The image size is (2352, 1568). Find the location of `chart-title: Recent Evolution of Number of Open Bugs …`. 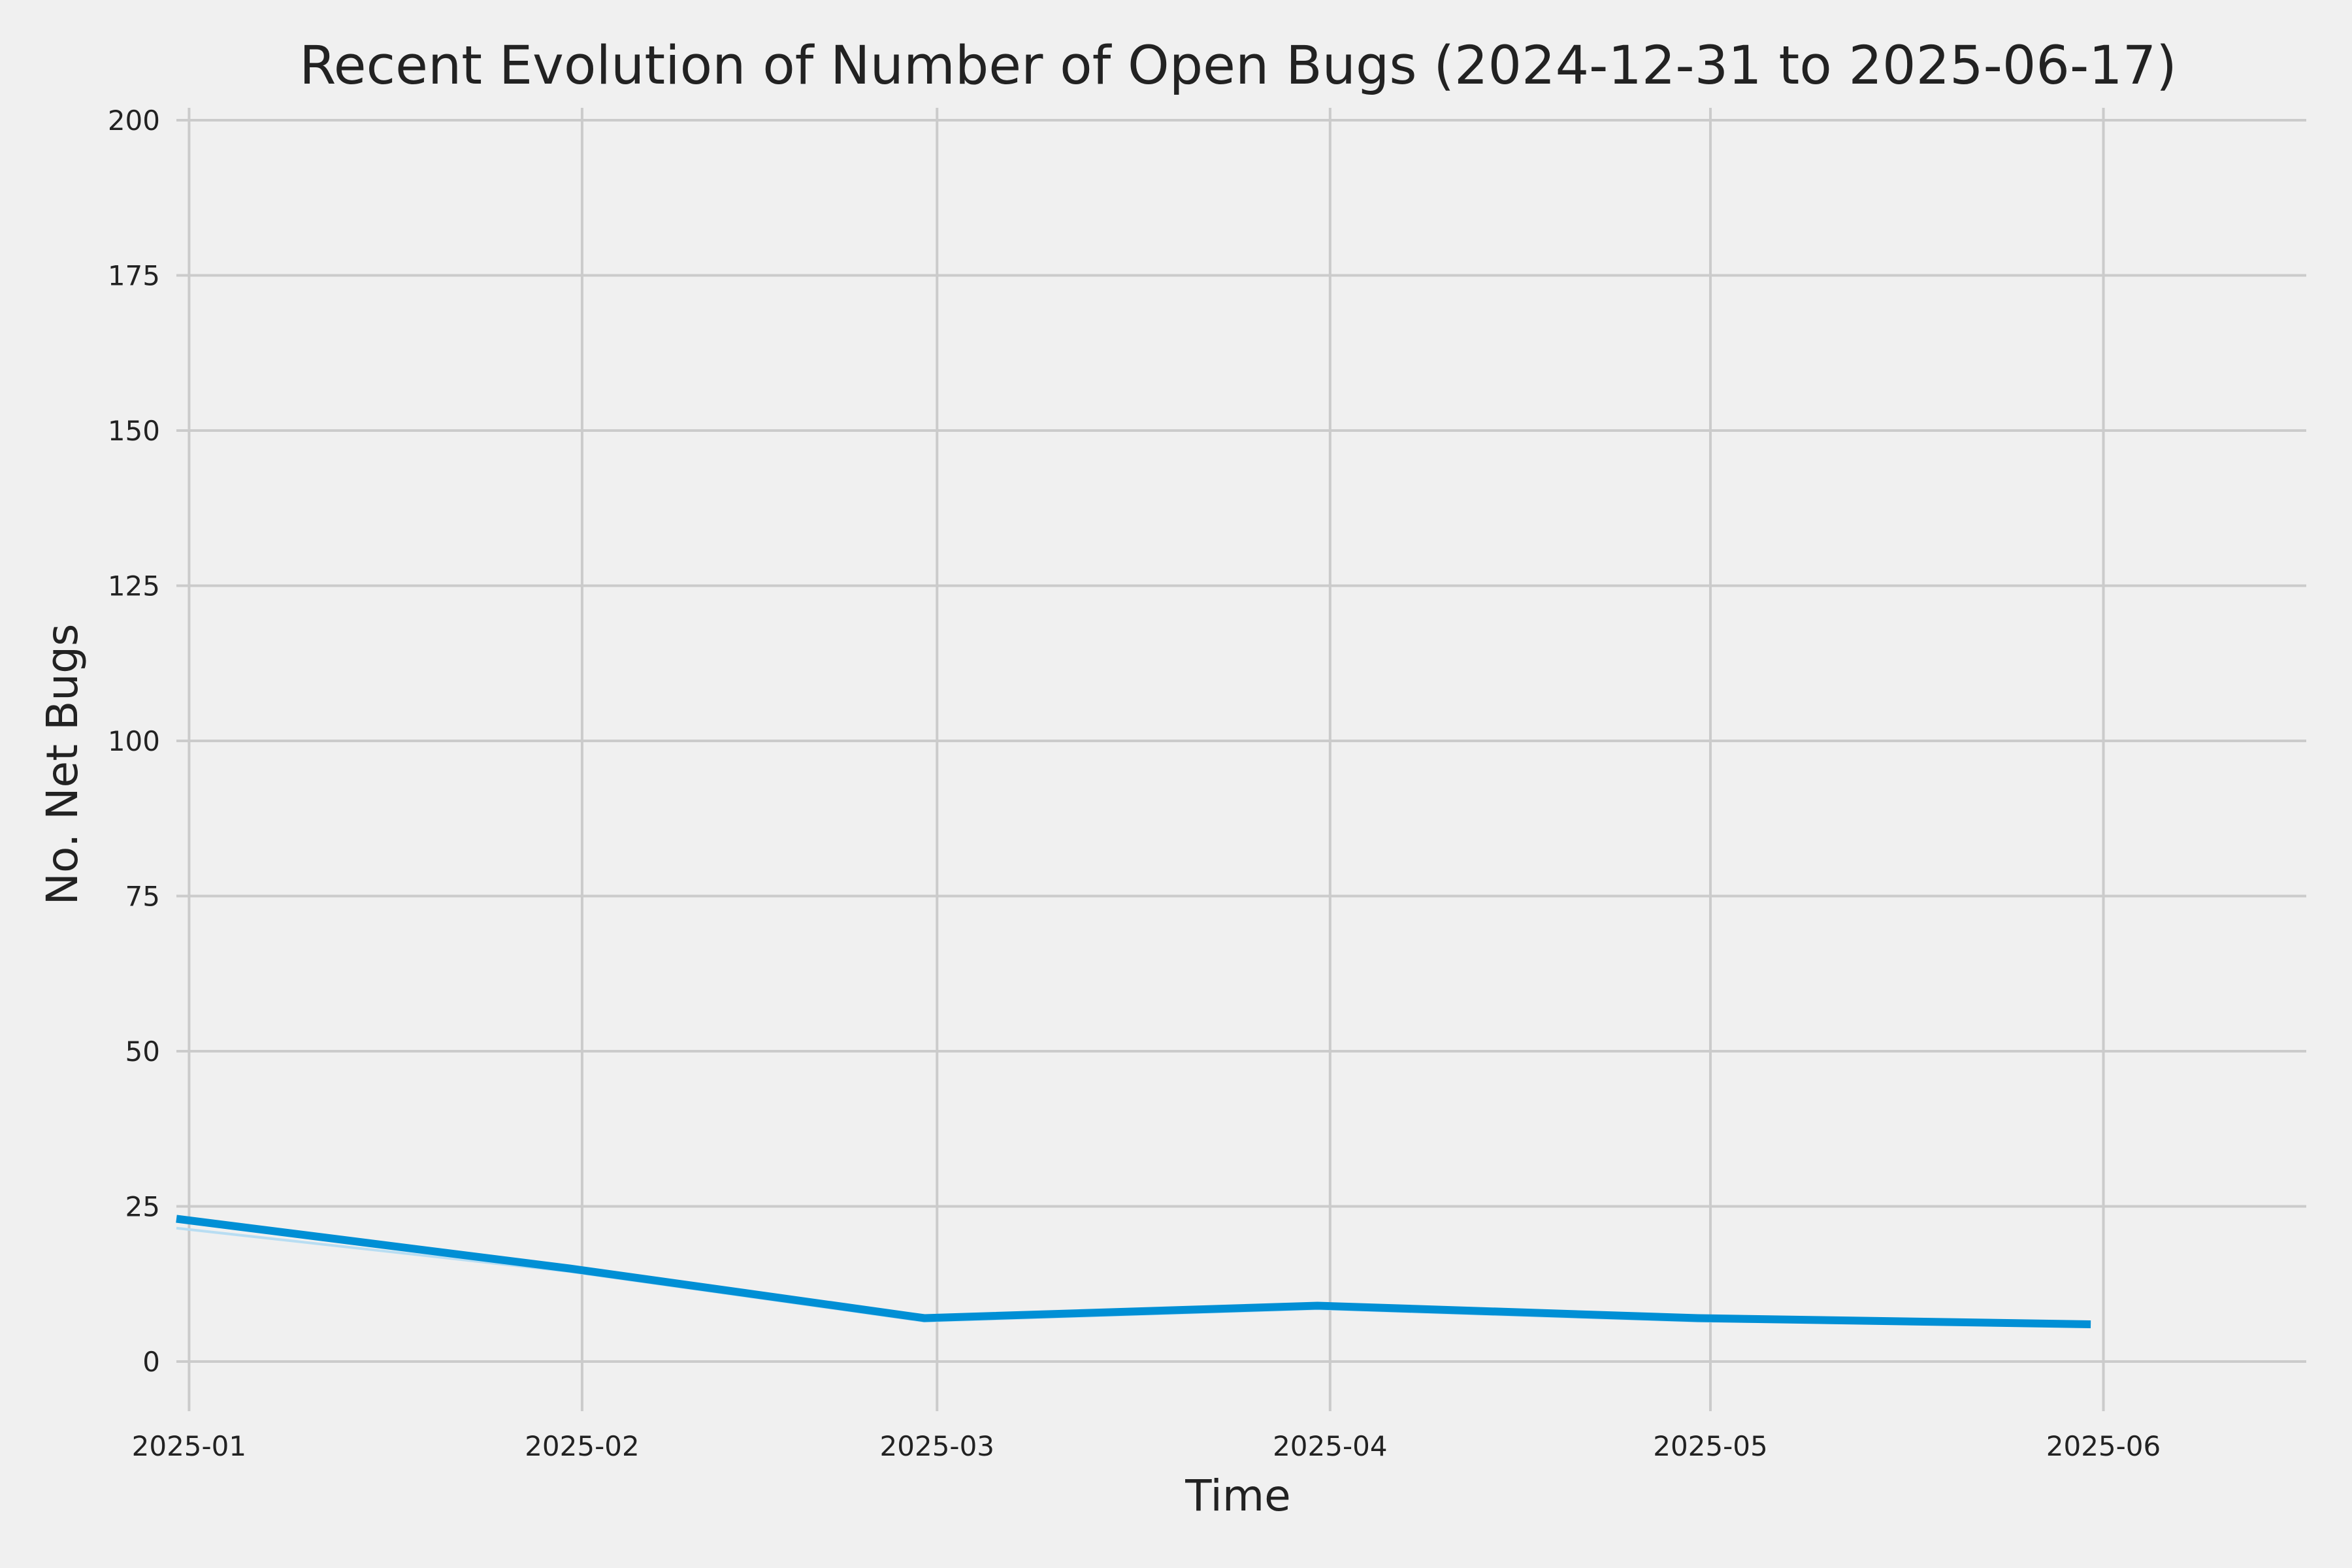

chart-title: Recent Evolution of Number of Open Bugs … is located at coordinates (1238, 66).